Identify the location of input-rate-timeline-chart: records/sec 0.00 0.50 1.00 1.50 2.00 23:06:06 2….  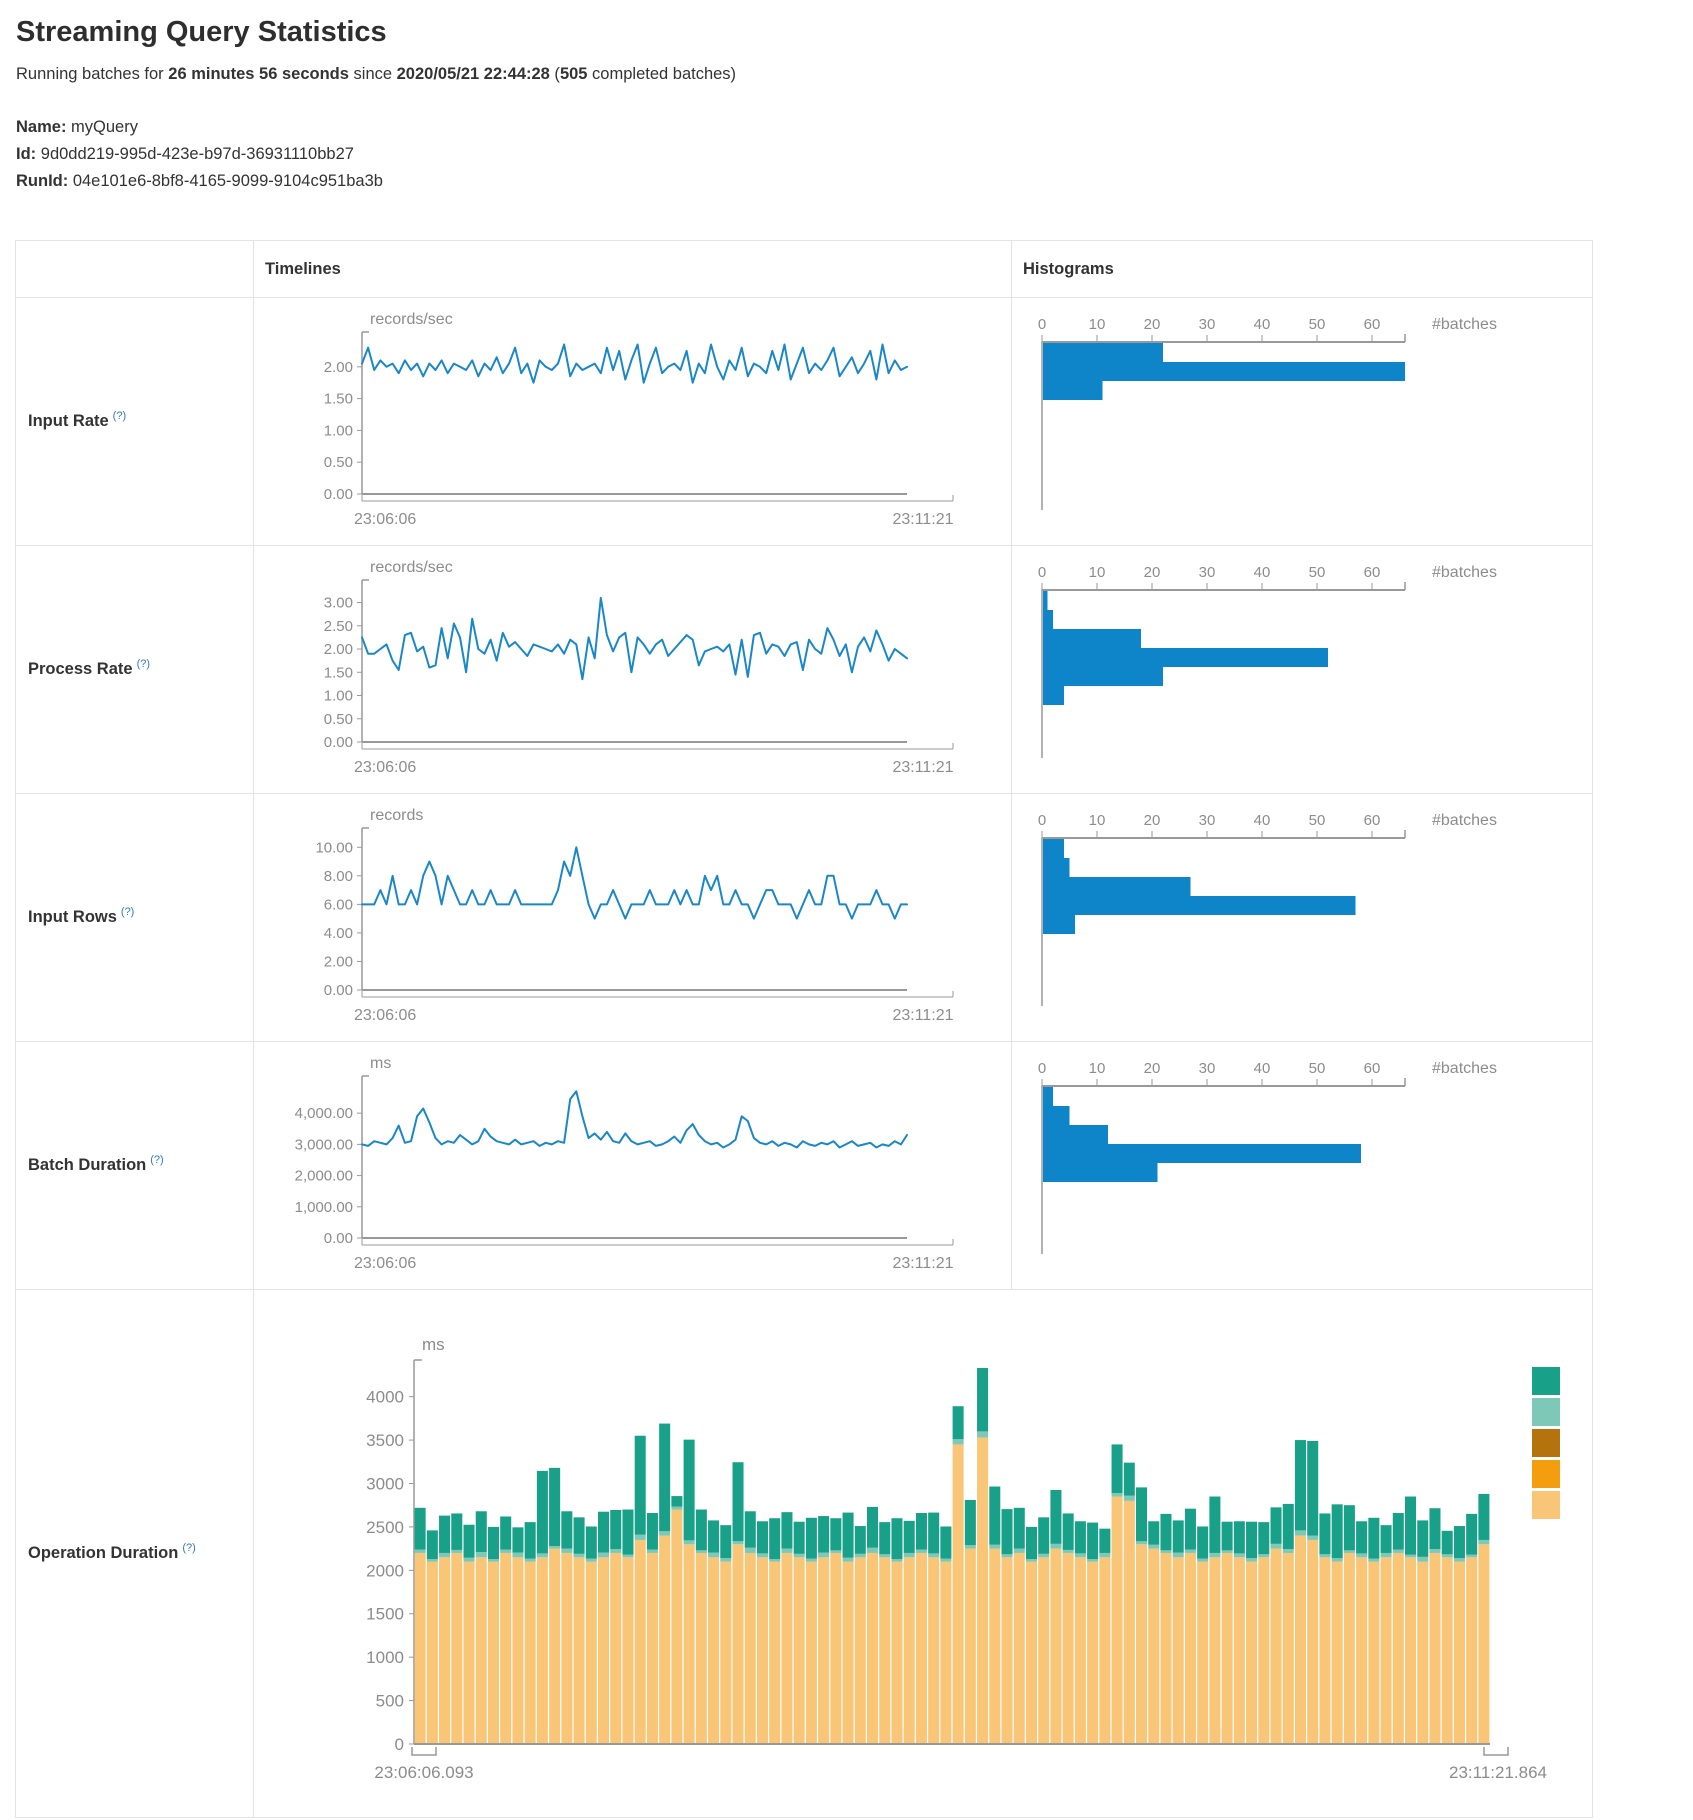
(632, 421).